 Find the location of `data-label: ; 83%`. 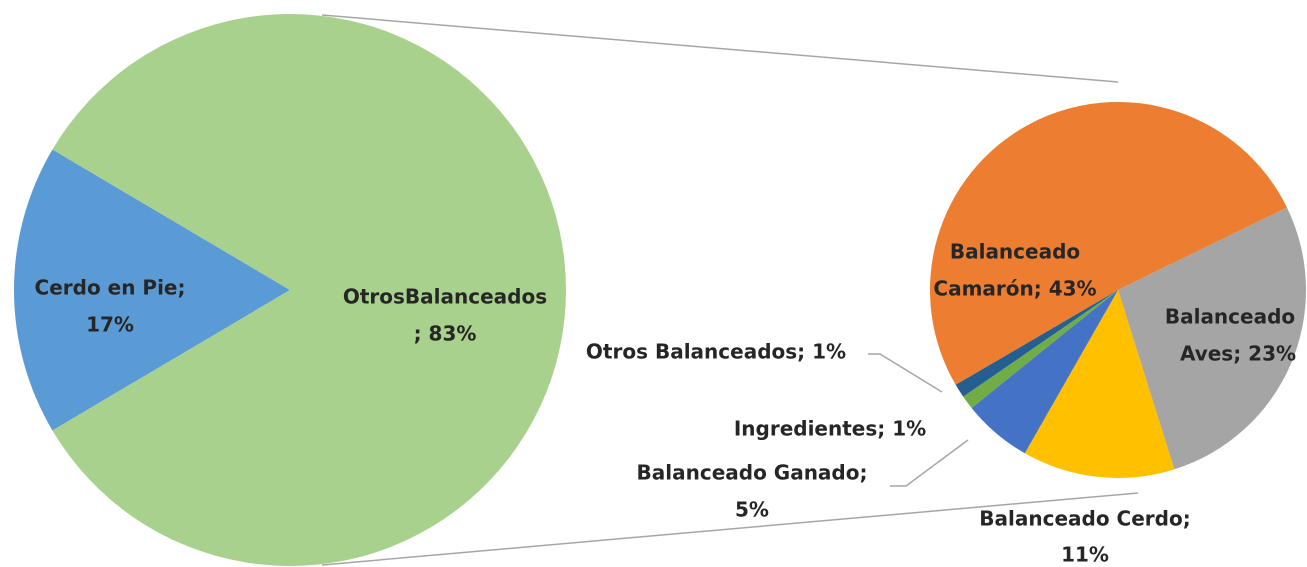

data-label: ; 83% is located at coordinates (445, 334).